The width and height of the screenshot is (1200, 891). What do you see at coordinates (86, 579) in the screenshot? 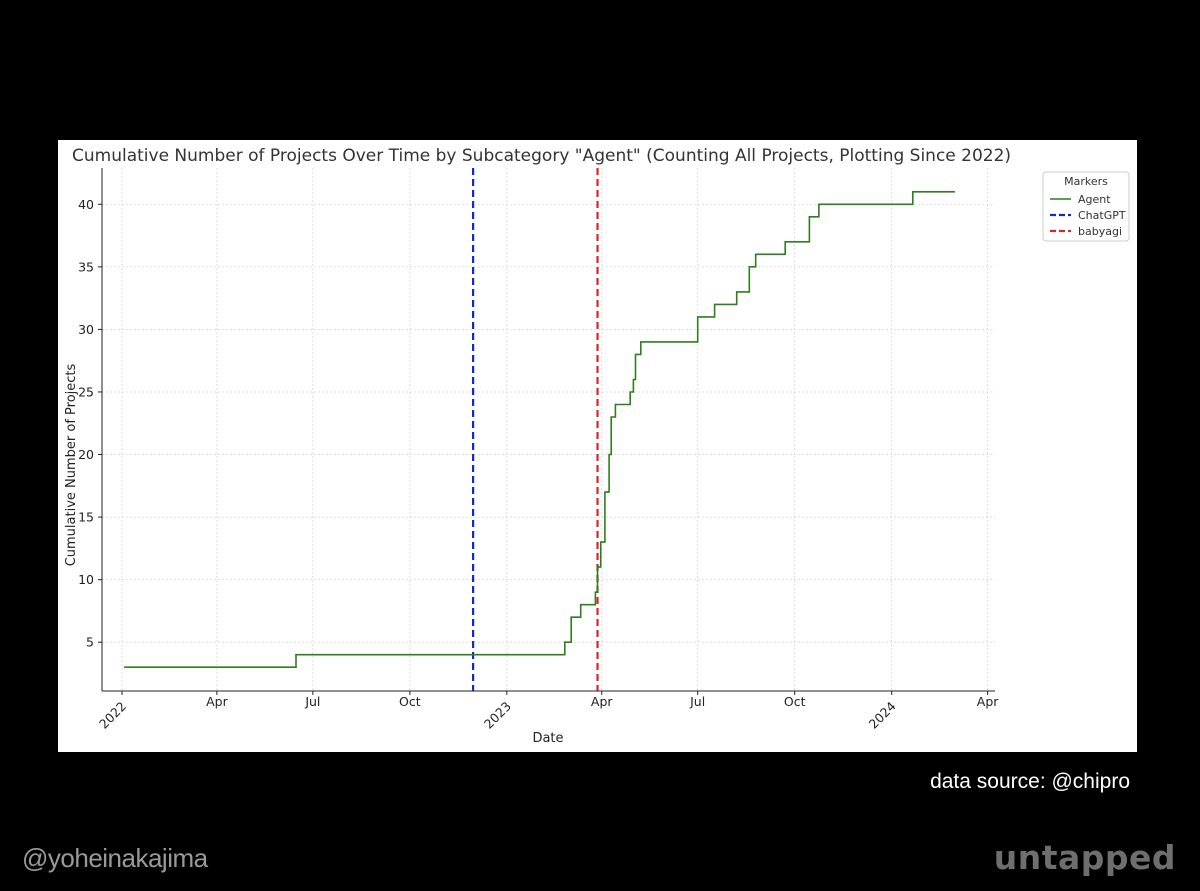
I see `y-tick-label: 10` at bounding box center [86, 579].